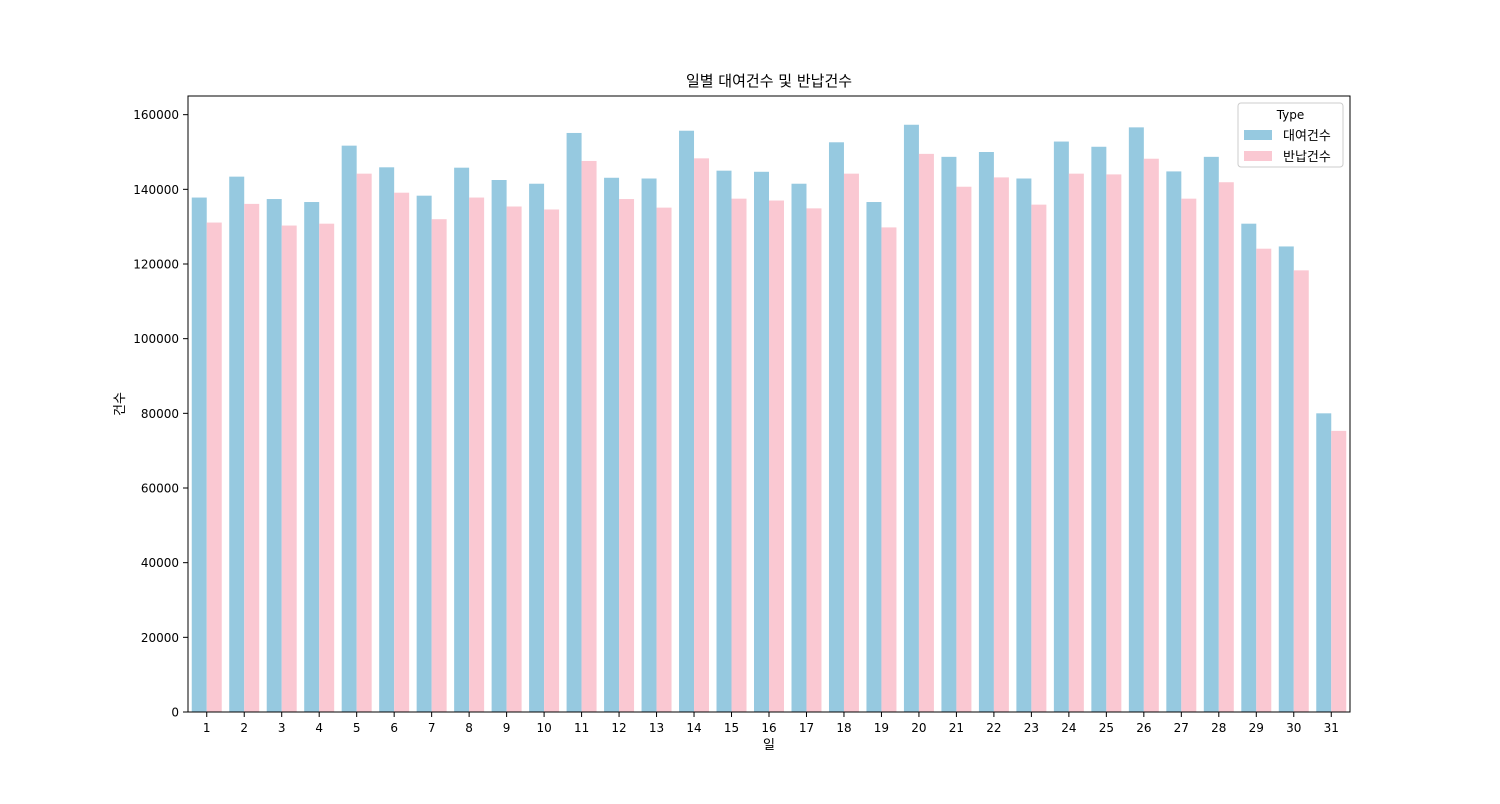  What do you see at coordinates (1143, 728) in the screenshot?
I see `x-tick-label: 26` at bounding box center [1143, 728].